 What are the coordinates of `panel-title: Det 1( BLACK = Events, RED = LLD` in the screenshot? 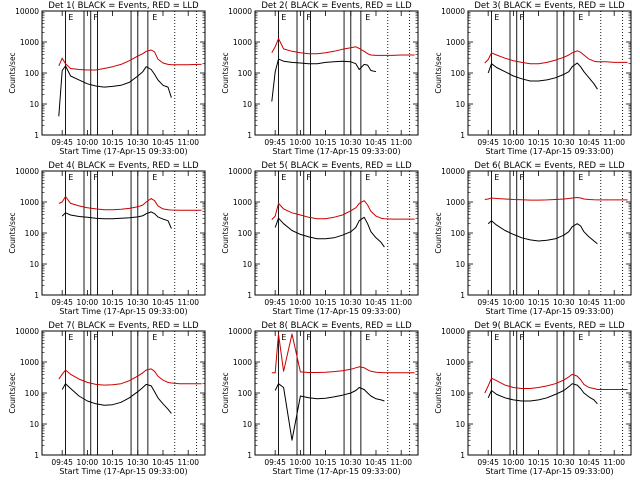 It's located at (123, 6).